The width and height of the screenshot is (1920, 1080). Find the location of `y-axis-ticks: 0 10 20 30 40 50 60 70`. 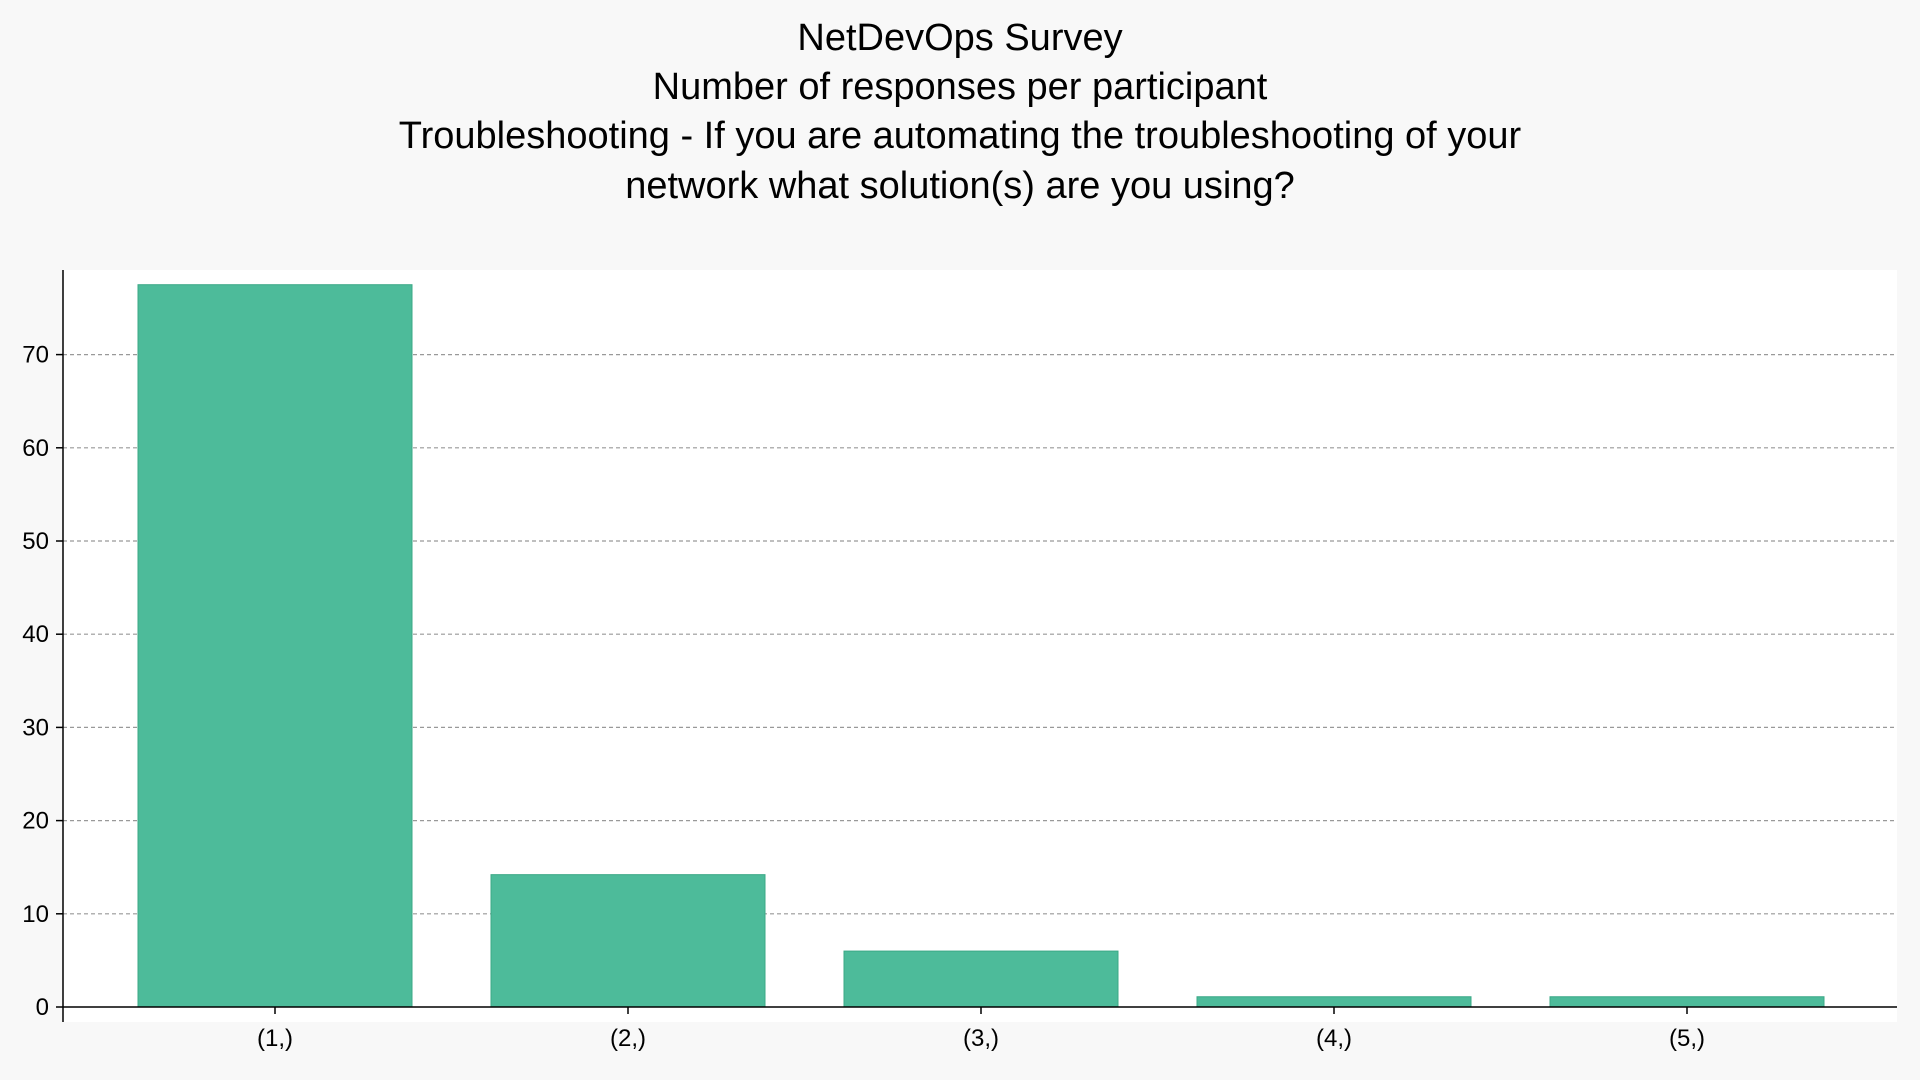

y-axis-ticks: 0 10 20 30 40 50 60 70 is located at coordinates (42, 681).